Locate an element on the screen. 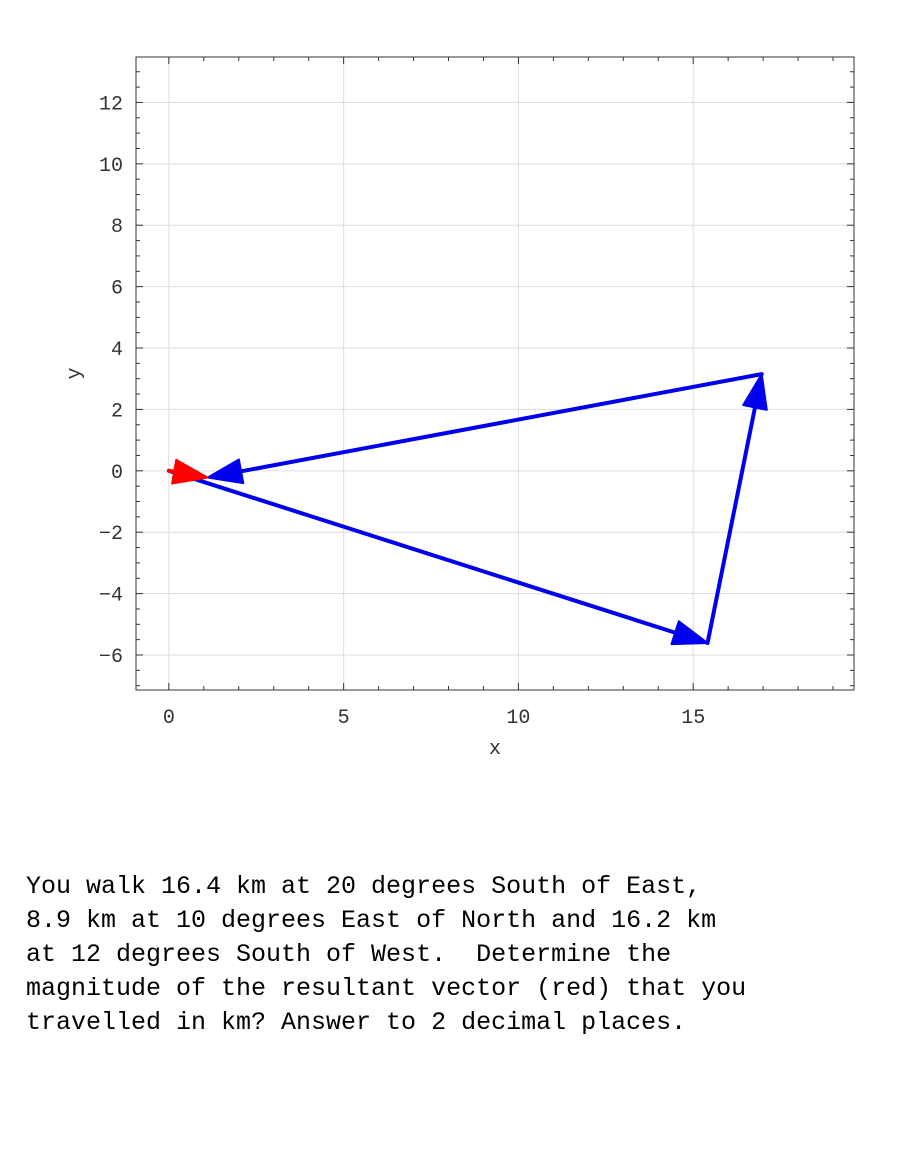 This screenshot has width=900, height=1149. x-tick-label: 5 is located at coordinates (344, 718).